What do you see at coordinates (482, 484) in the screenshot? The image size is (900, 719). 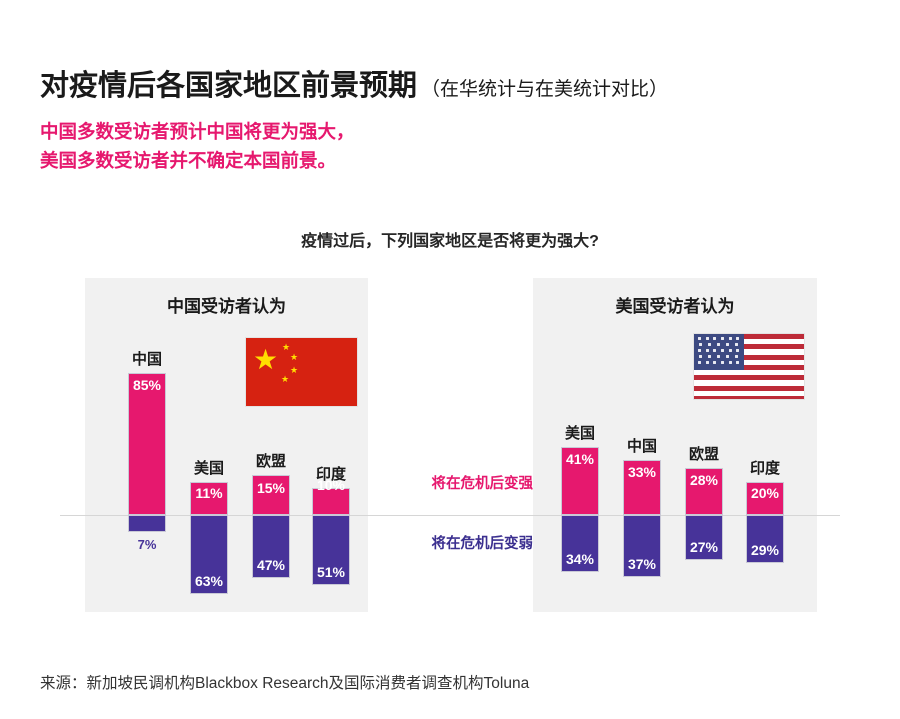 I see `legend-positive: 将在危机后变强` at bounding box center [482, 484].